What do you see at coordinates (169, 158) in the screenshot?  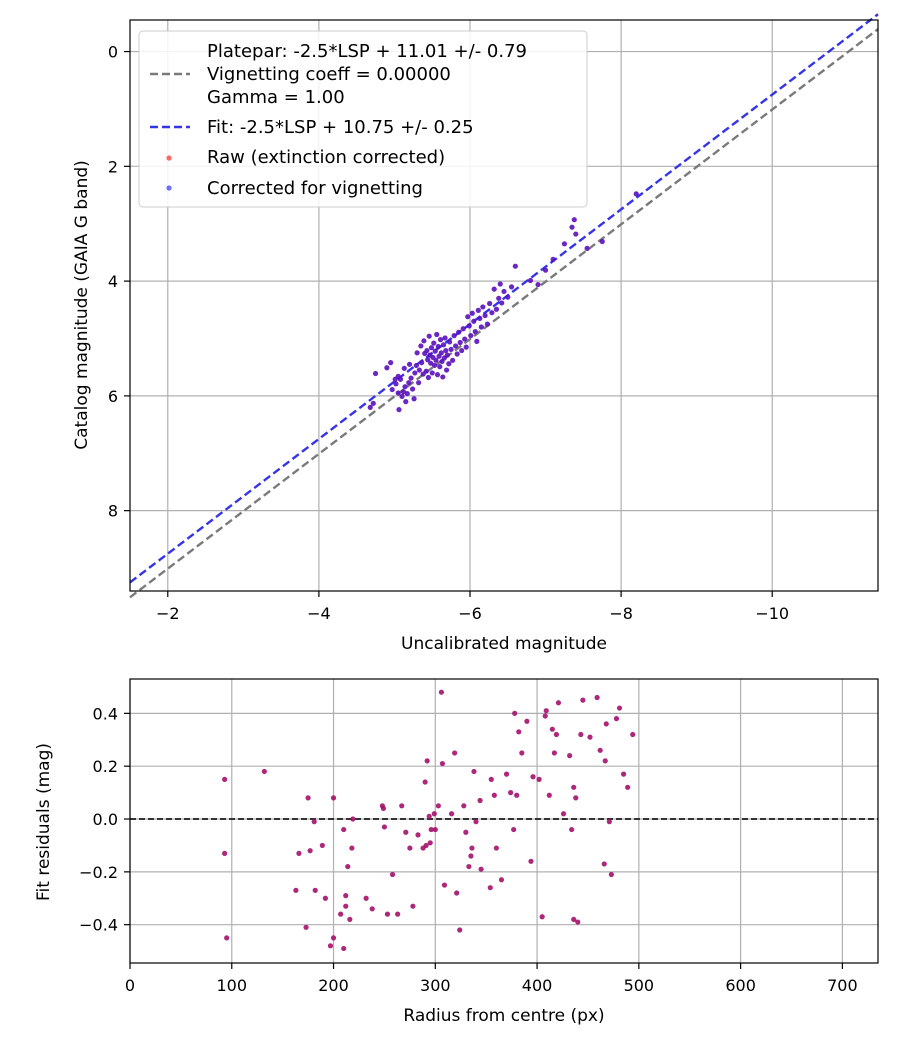 I see `legend-red-dot-marker` at bounding box center [169, 158].